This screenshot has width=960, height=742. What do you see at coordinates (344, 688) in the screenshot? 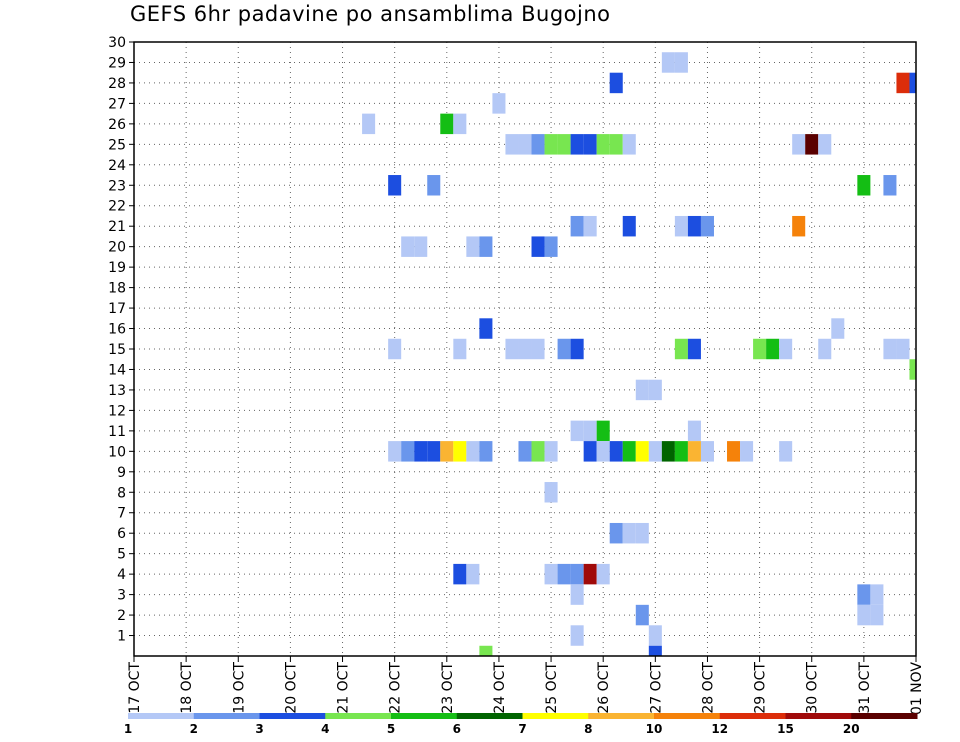
I see `x-tick-label: 21 OCT` at bounding box center [344, 688].